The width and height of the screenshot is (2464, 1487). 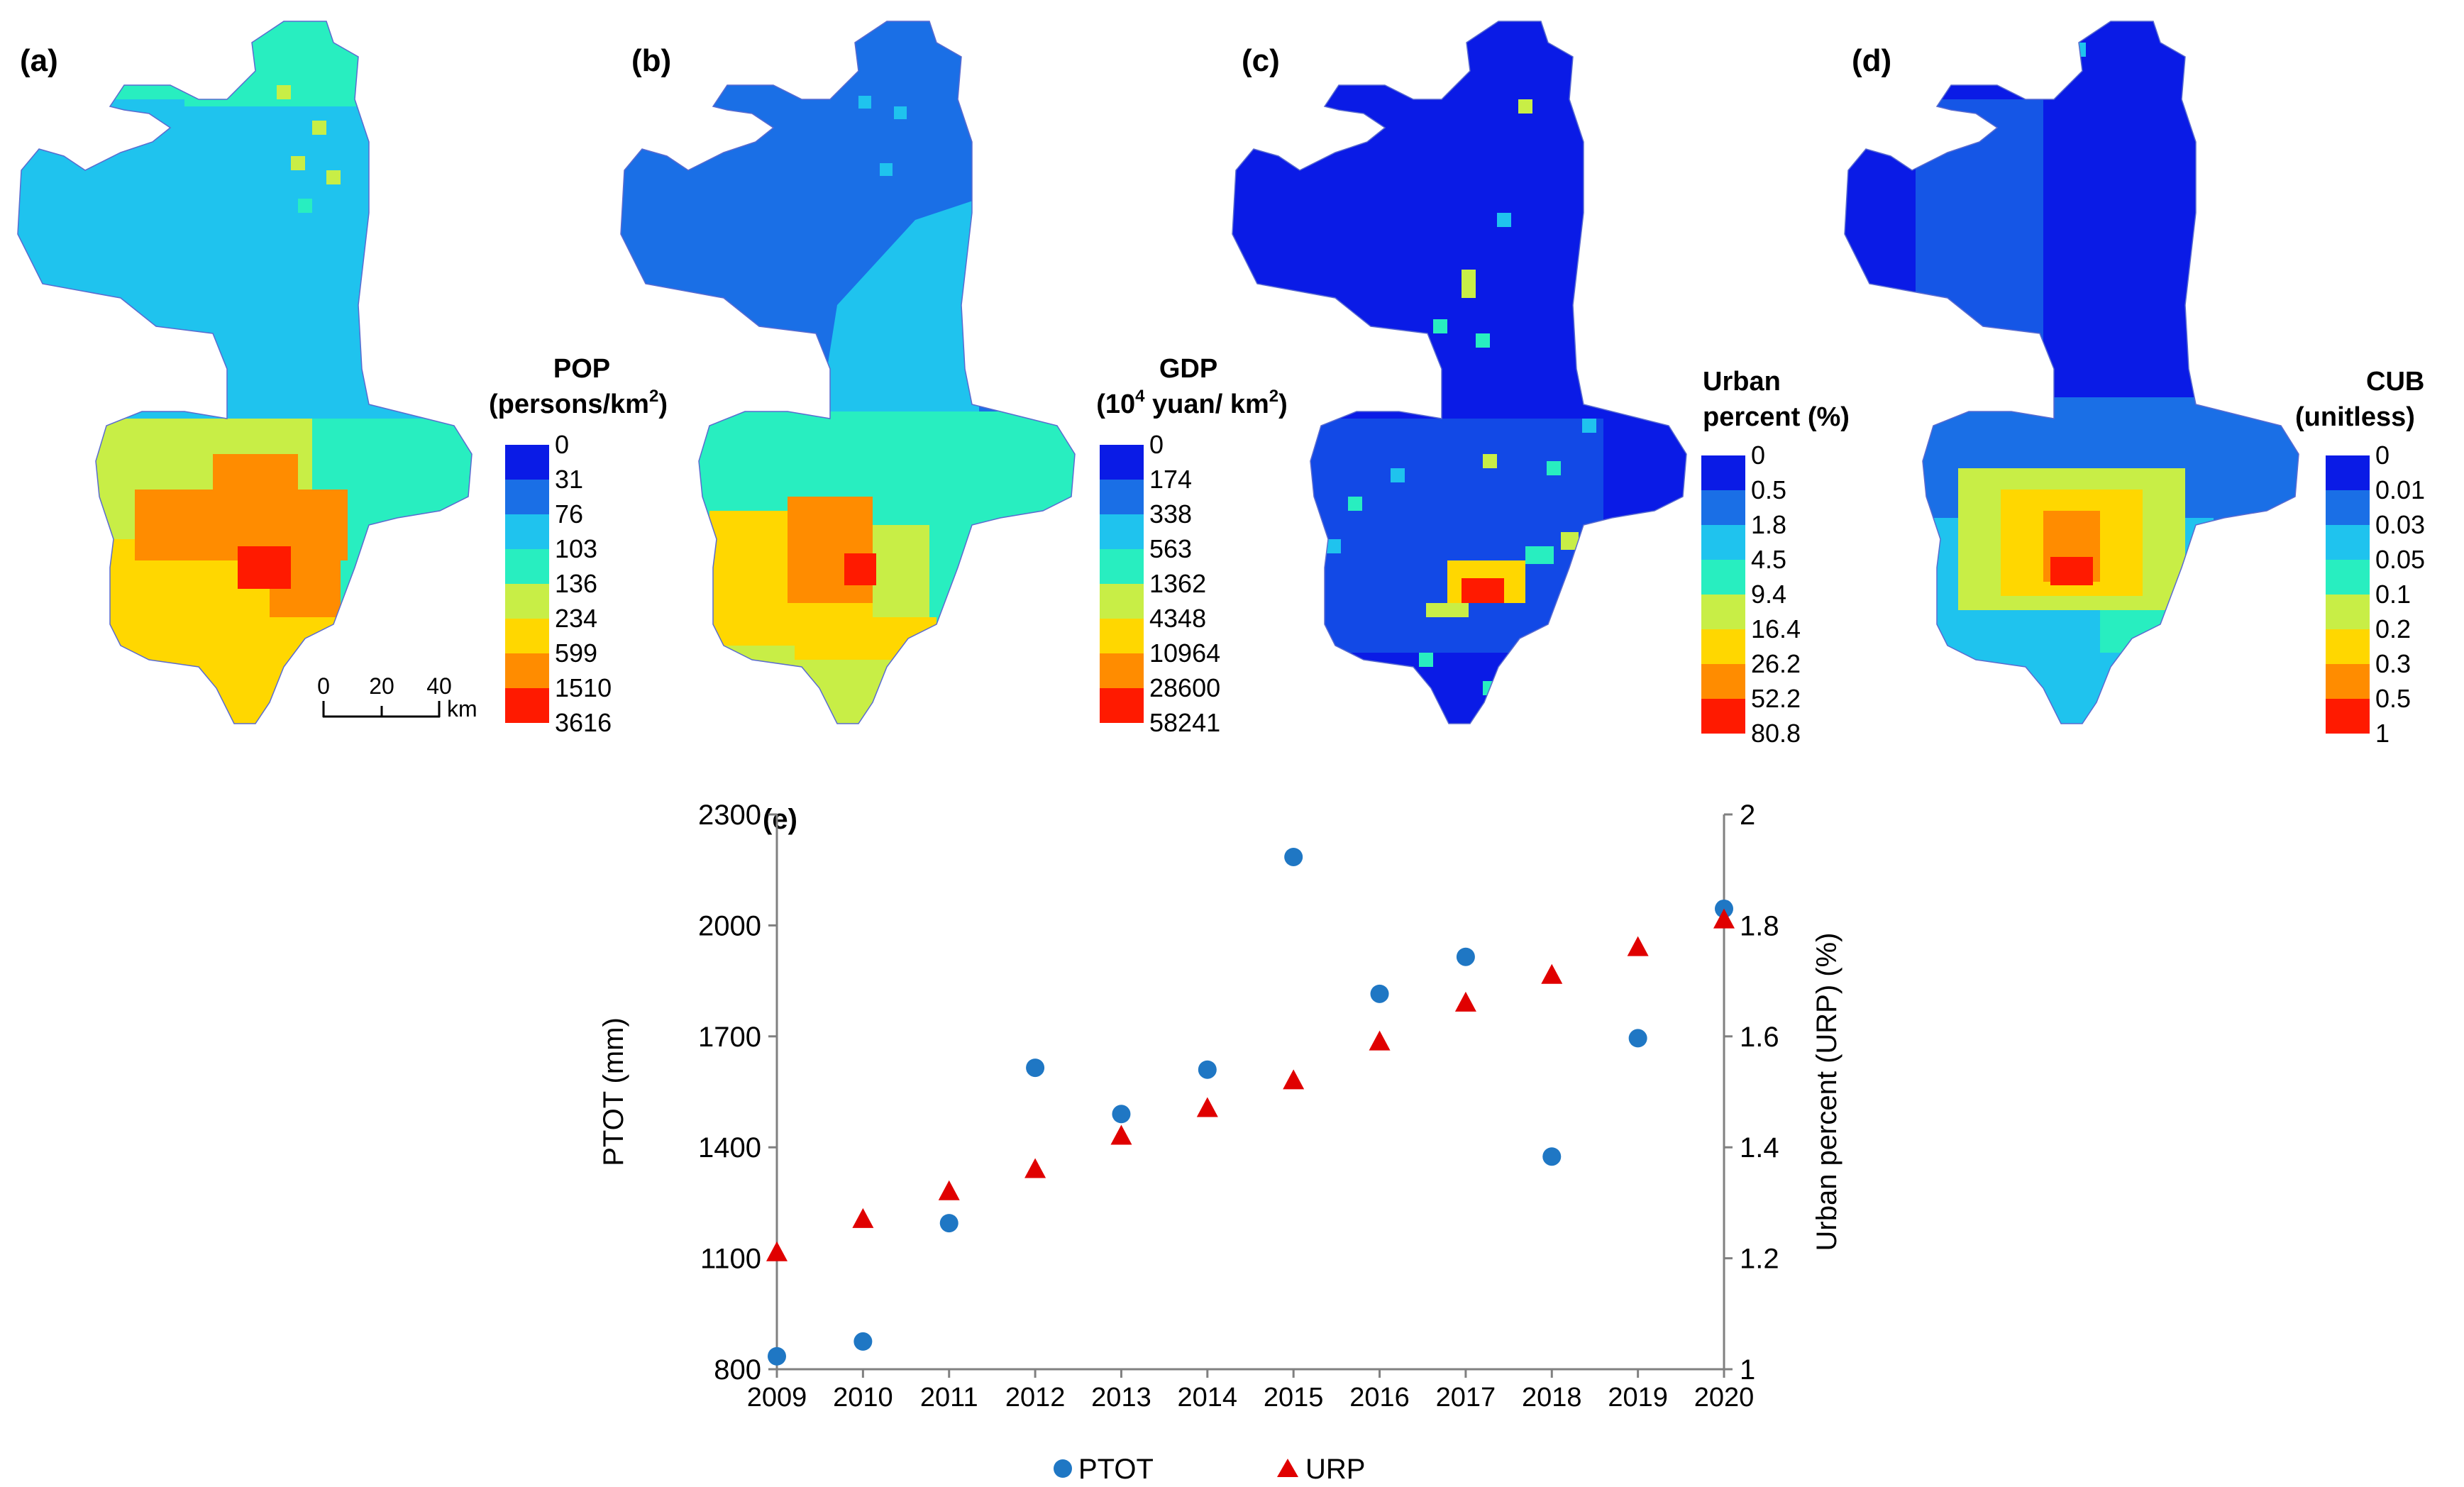 I want to click on y2-tick-label: 2, so click(x=1748, y=815).